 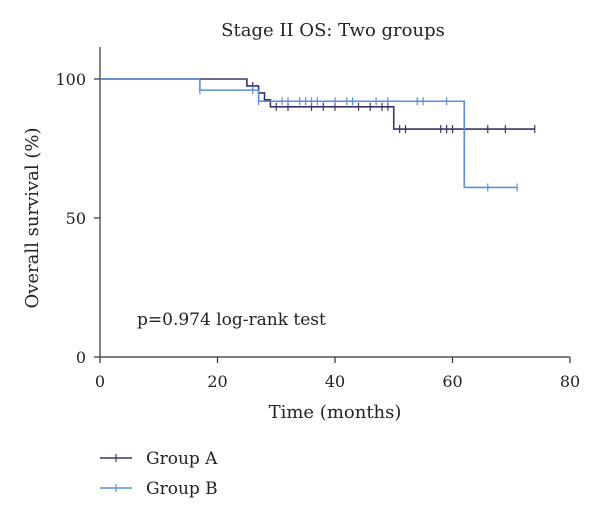 What do you see at coordinates (70, 79) in the screenshot?
I see `y-tick-label: 100` at bounding box center [70, 79].